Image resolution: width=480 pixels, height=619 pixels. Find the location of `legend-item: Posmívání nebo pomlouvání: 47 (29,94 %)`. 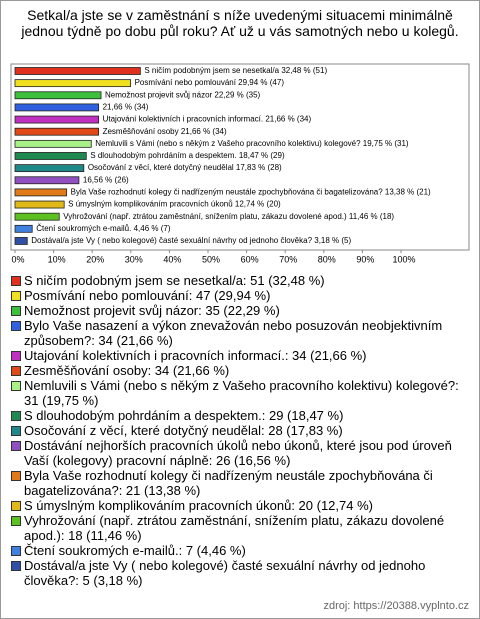

legend-item: Posmívání nebo pomlouvání: 47 (29,94 %) is located at coordinates (242, 295).